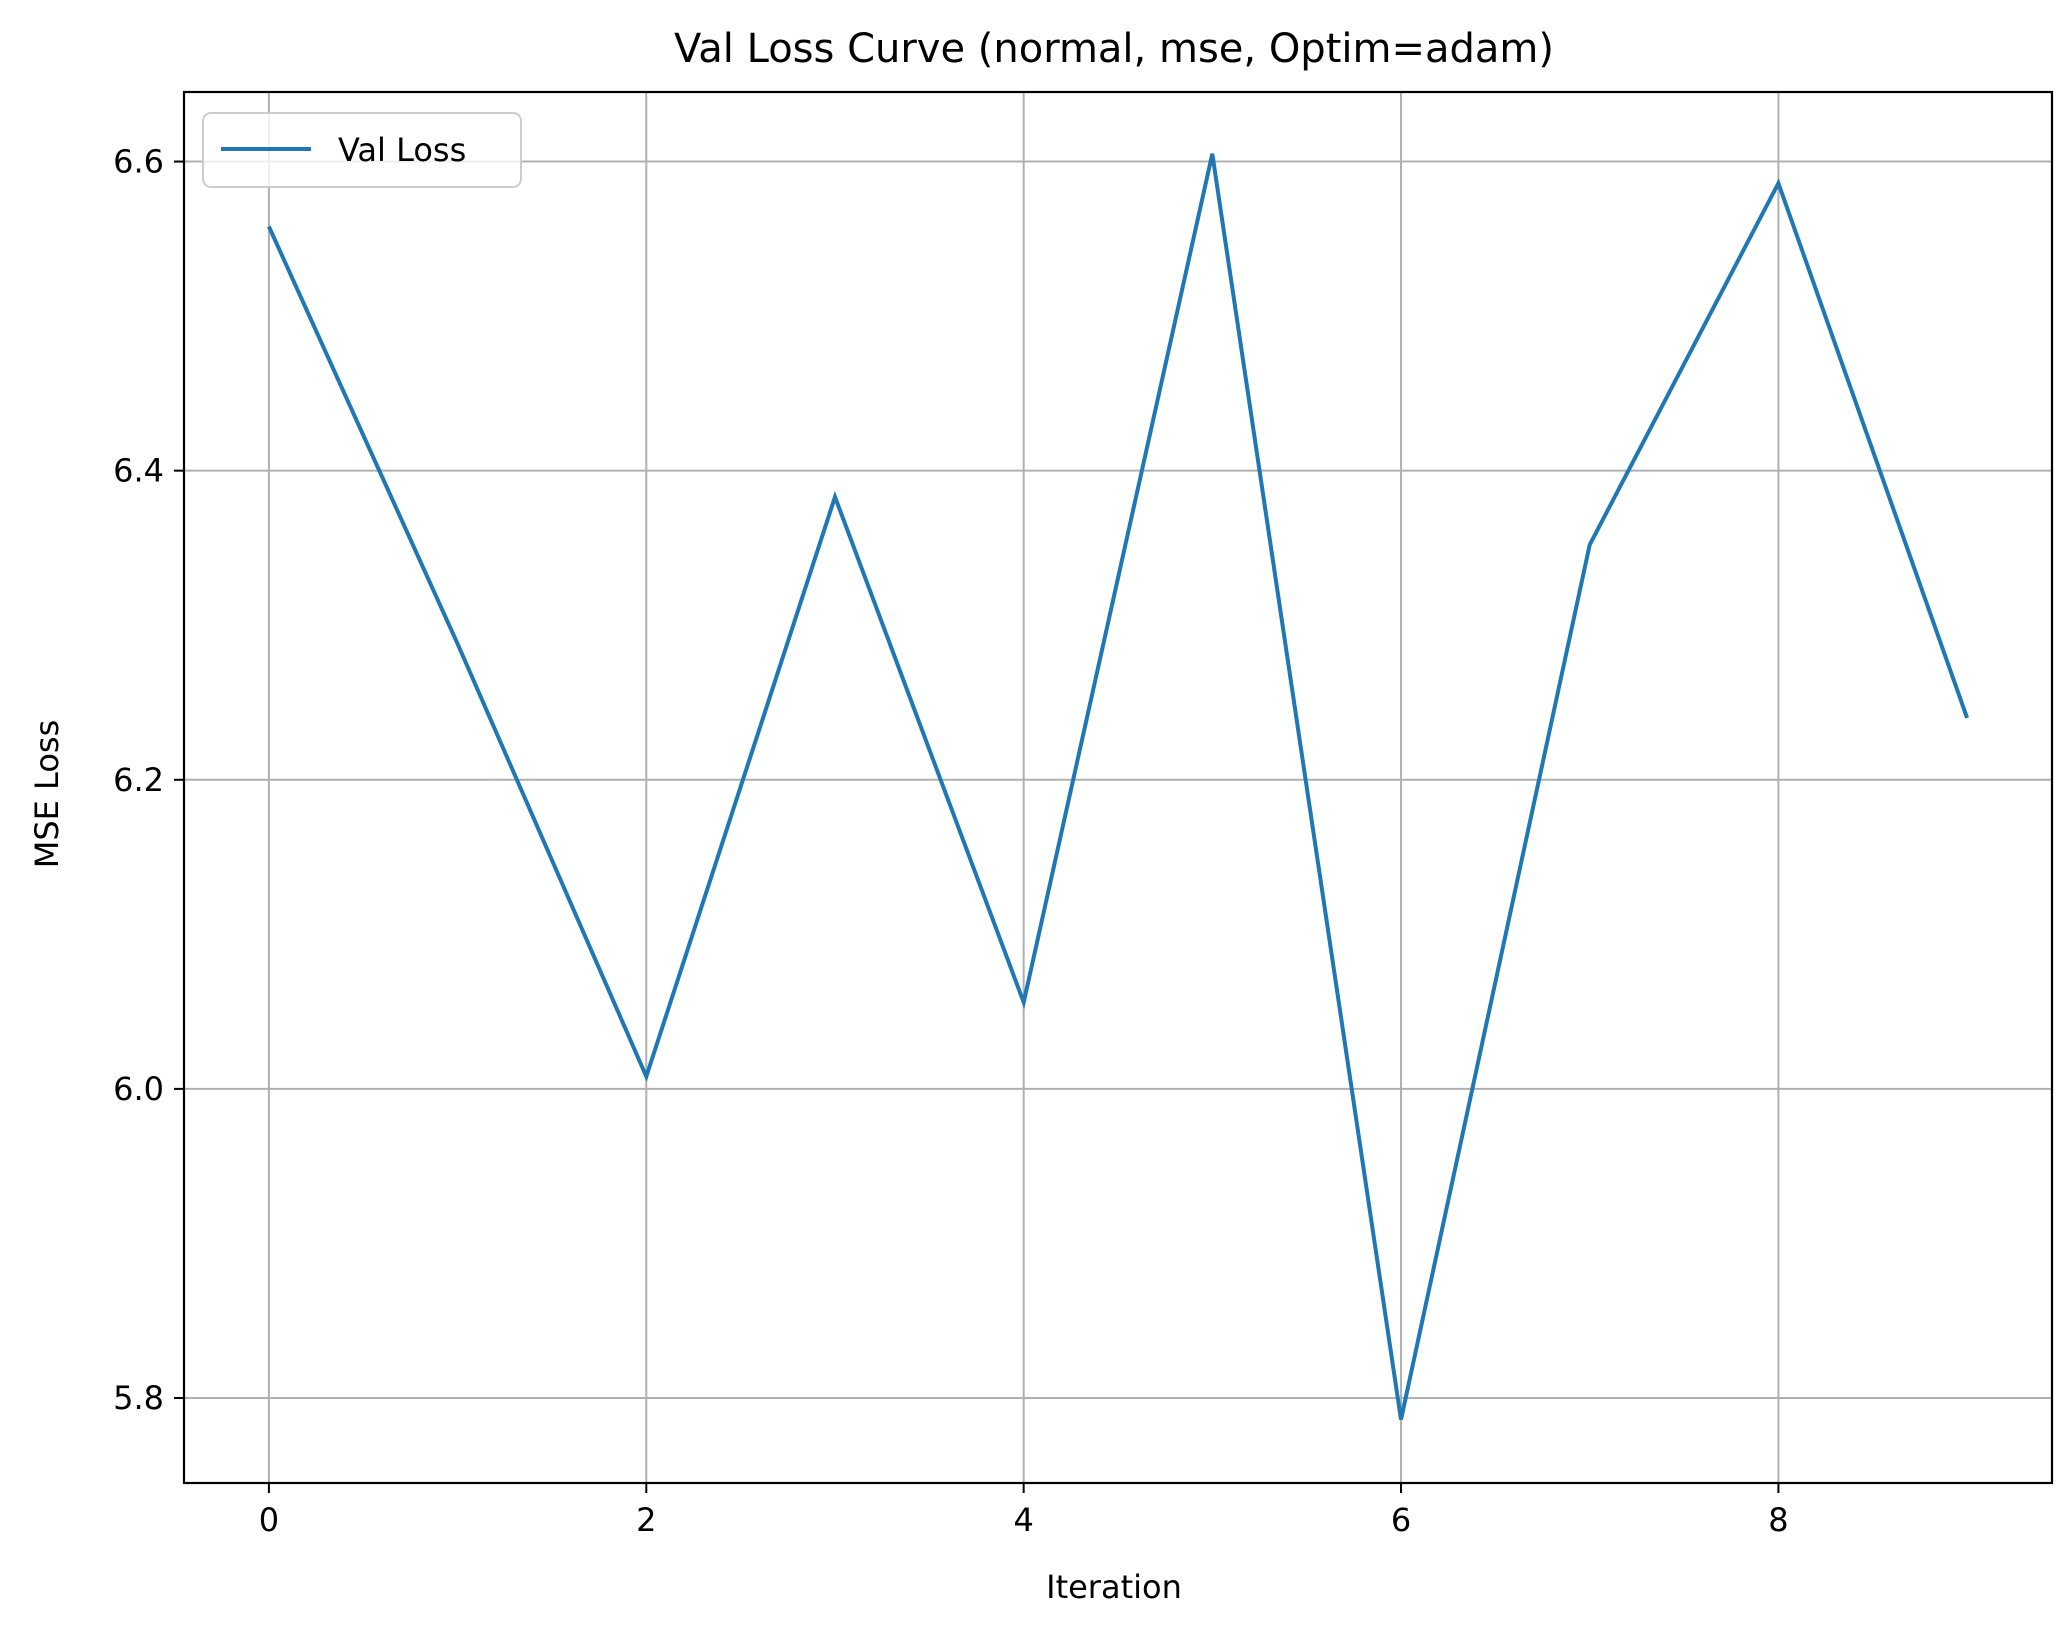  Describe the element at coordinates (47, 794) in the screenshot. I see `y-axis-label: MSE Loss` at that location.